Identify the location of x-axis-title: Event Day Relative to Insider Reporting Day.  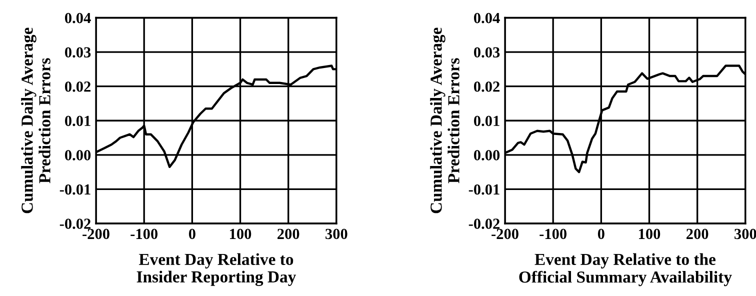
(216, 269).